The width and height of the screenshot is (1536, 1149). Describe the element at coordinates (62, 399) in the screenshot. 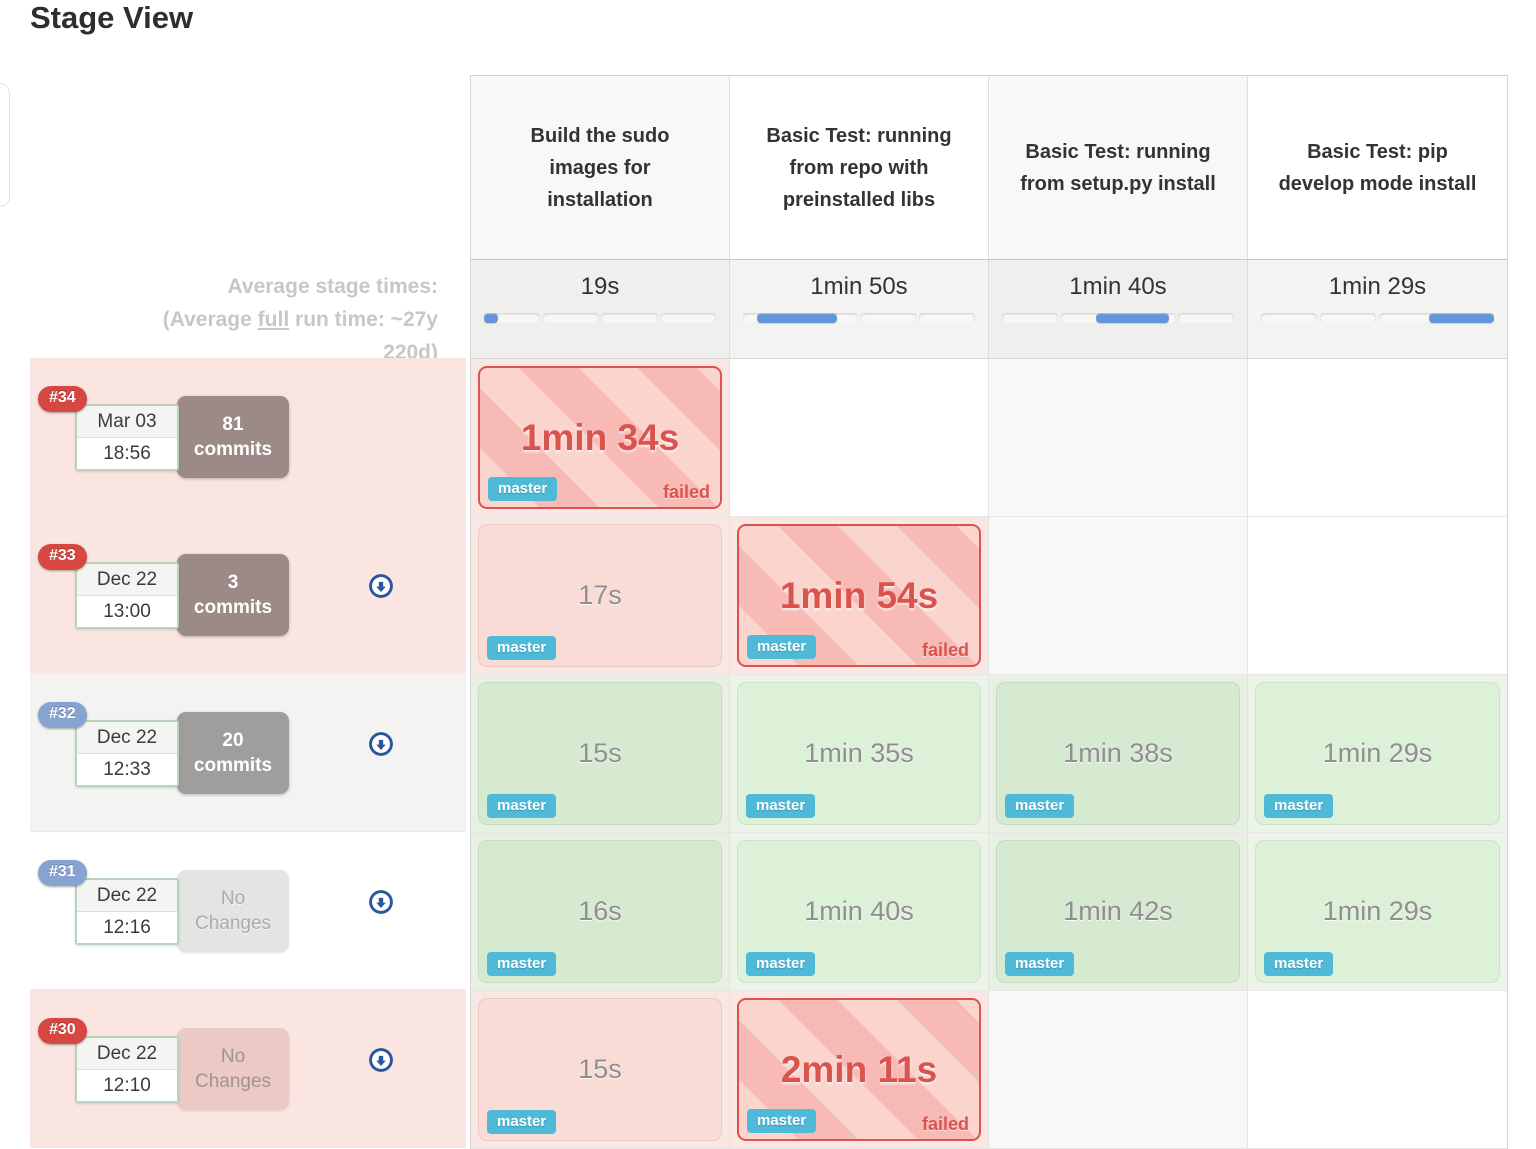

I see `build-number-badge: #34` at that location.